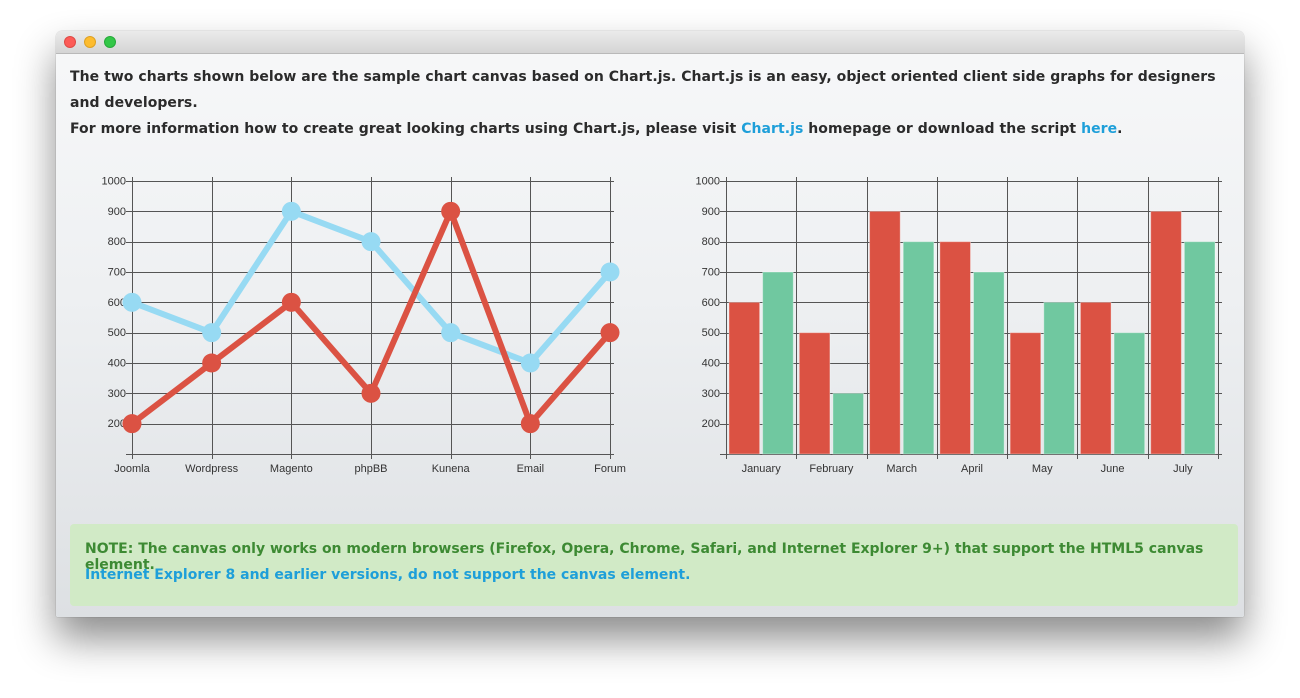  Describe the element at coordinates (110, 42) in the screenshot. I see `maximize-window-button` at that location.